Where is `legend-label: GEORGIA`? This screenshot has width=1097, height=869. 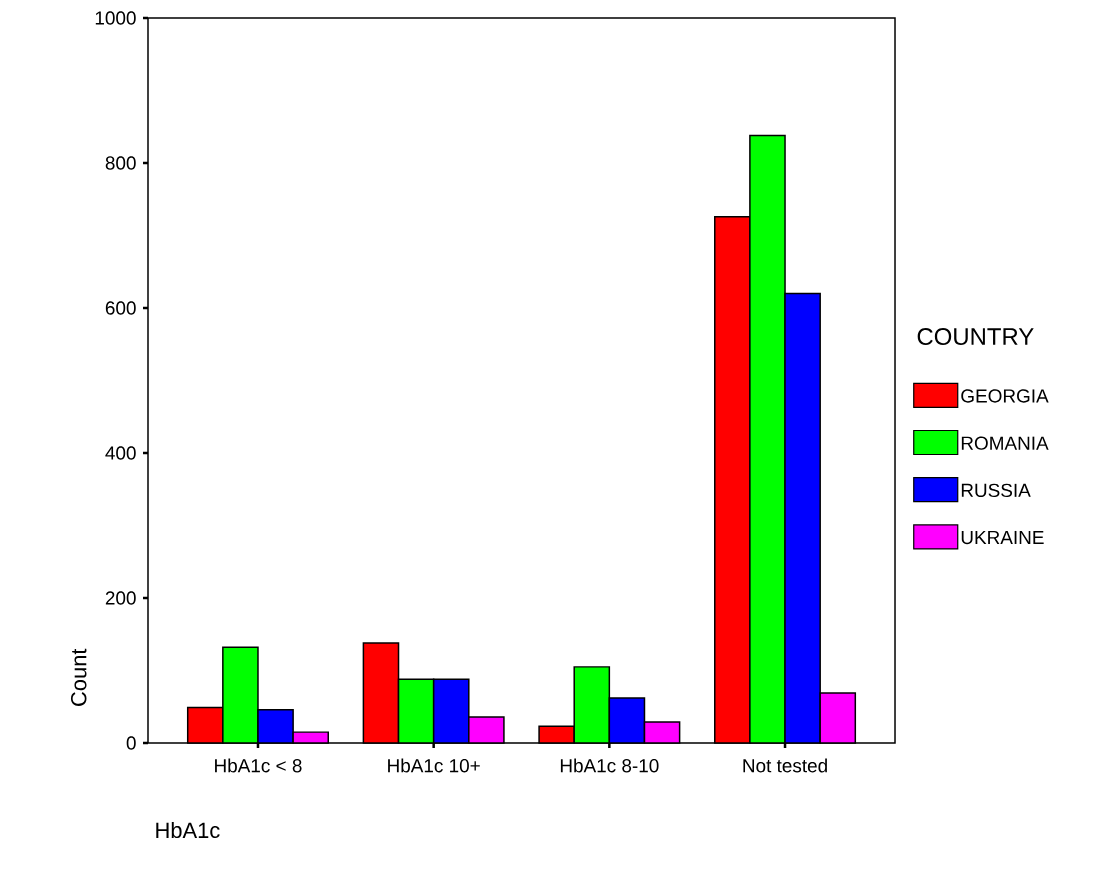 legend-label: GEORGIA is located at coordinates (1005, 396).